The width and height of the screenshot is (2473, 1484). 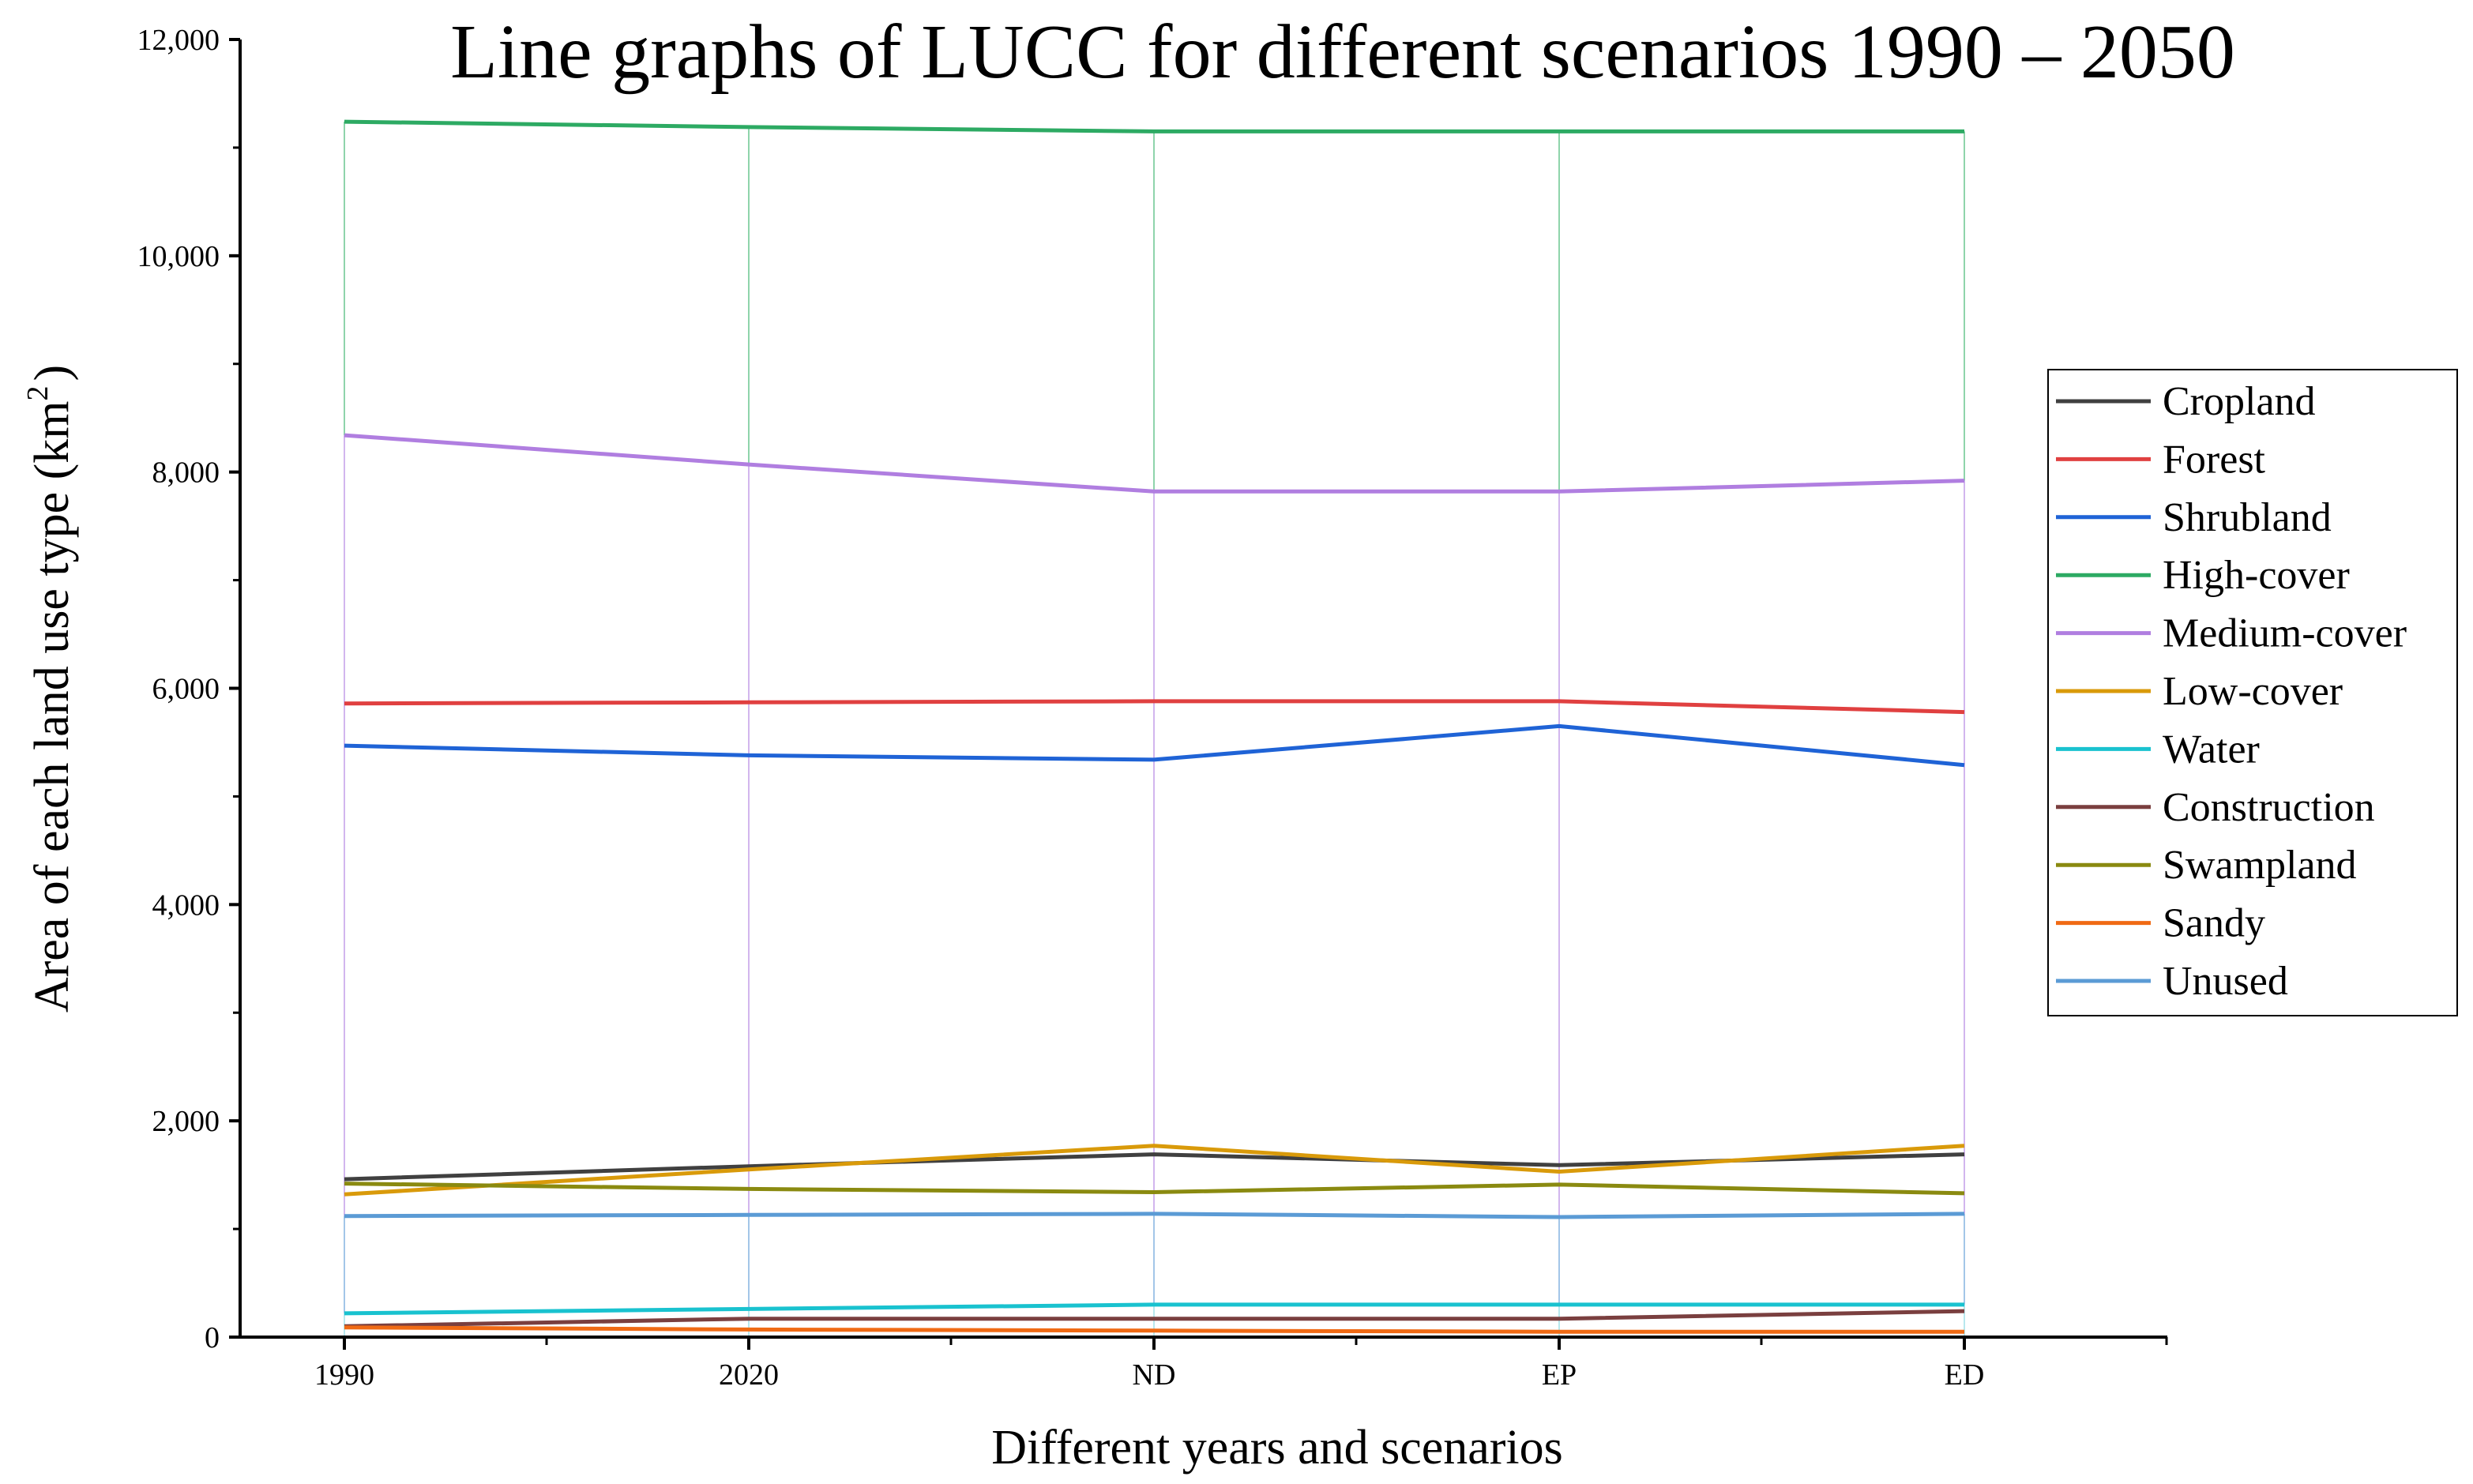 I want to click on y-ticks: 0 2,000 4,000 6,000 8,000 10,000 12,000, so click(x=188, y=689).